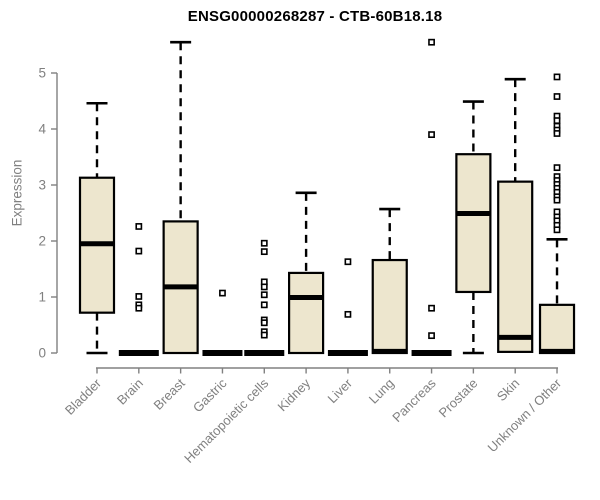 The width and height of the screenshot is (600, 500). What do you see at coordinates (557, 329) in the screenshot?
I see `box-unknown-other` at bounding box center [557, 329].